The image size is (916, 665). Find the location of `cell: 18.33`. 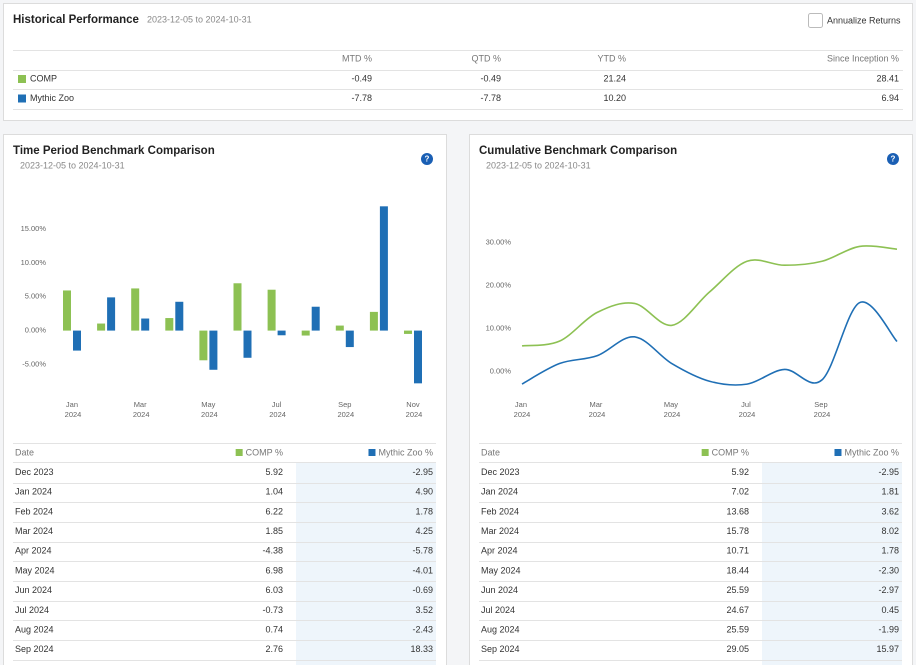

cell: 18.33 is located at coordinates (421, 649).